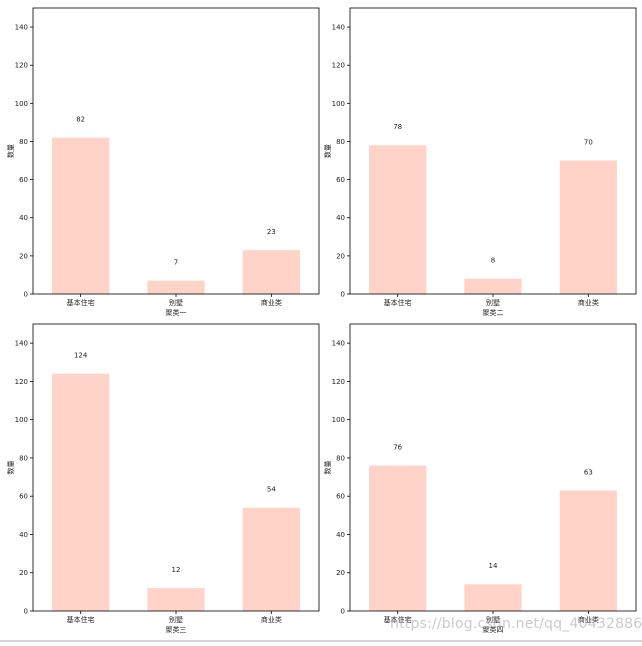  Describe the element at coordinates (321, 641) in the screenshot. I see `bottom-rule` at that location.